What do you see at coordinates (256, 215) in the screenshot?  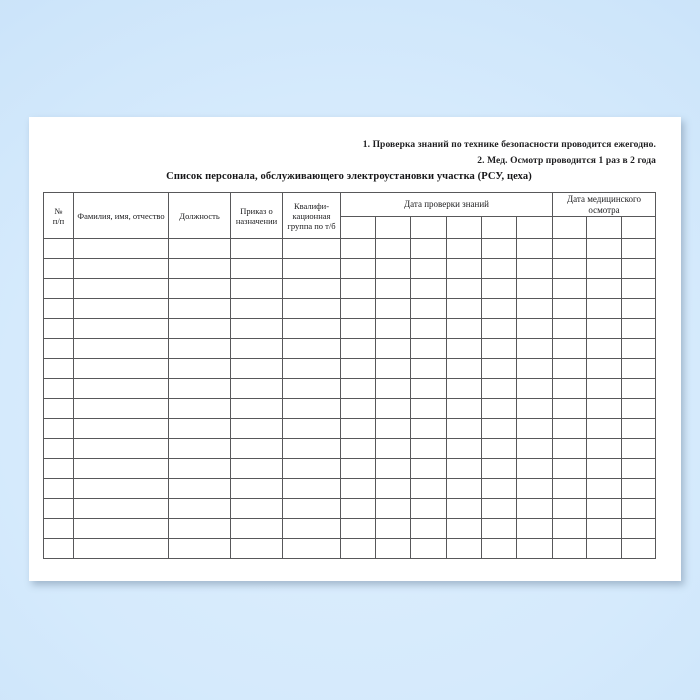 I see `header-cell-prikaz: Приказ о назначении` at bounding box center [256, 215].